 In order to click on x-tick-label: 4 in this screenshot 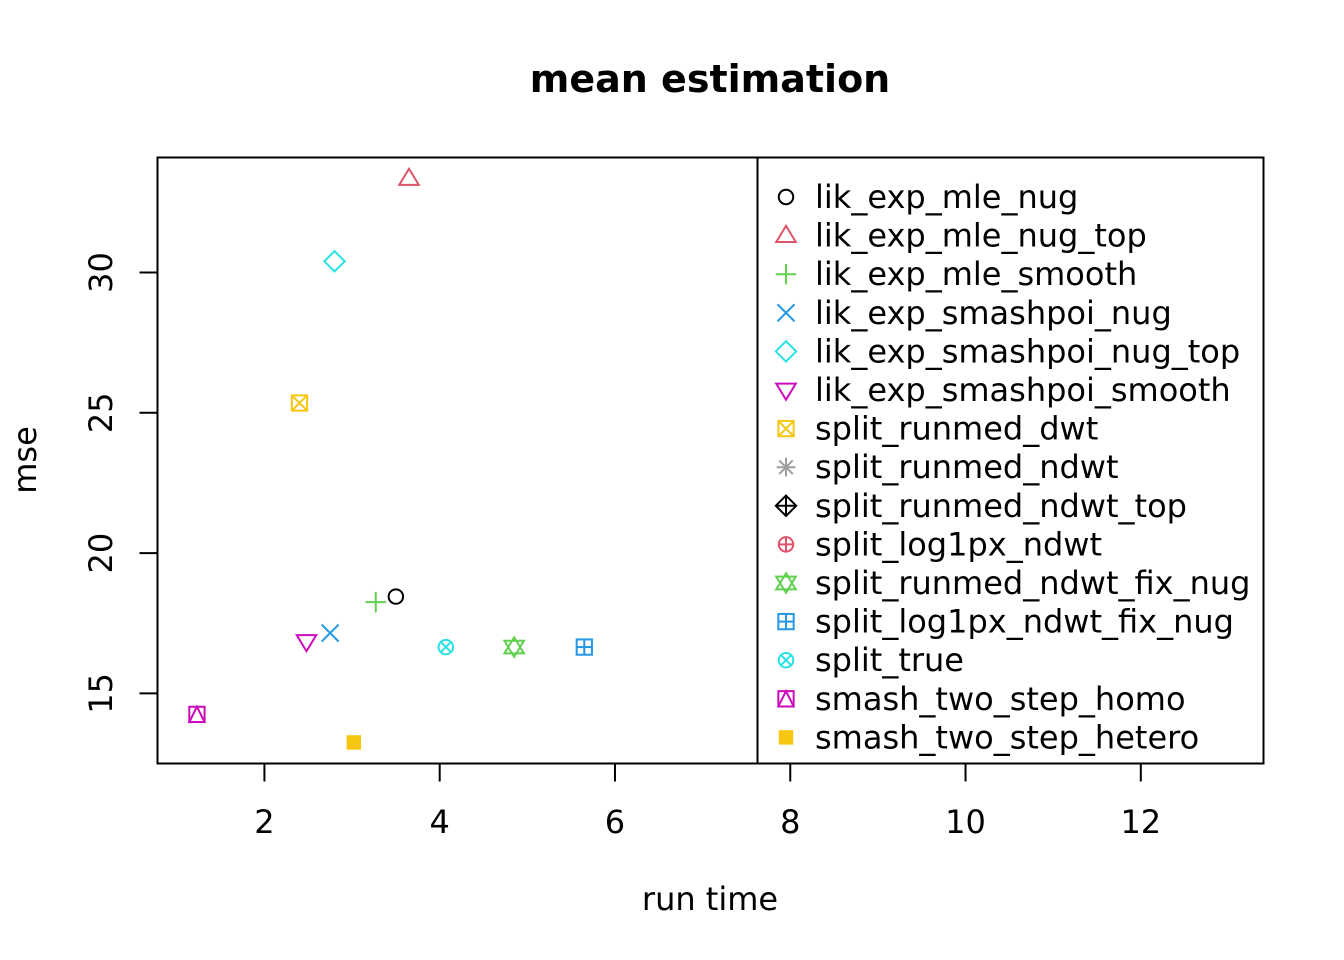, I will do `click(440, 822)`.